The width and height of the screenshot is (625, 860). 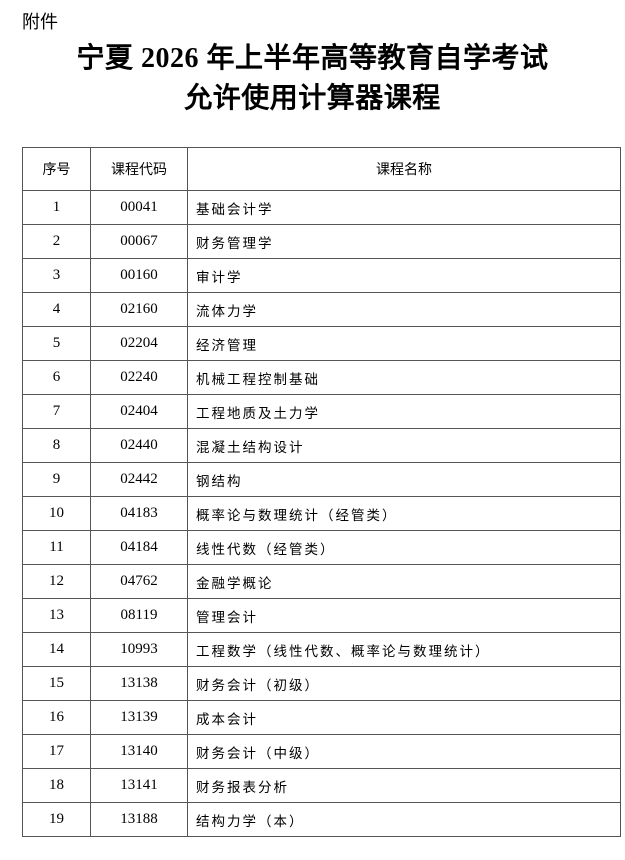 I want to click on cell-index: 2, so click(x=56, y=241).